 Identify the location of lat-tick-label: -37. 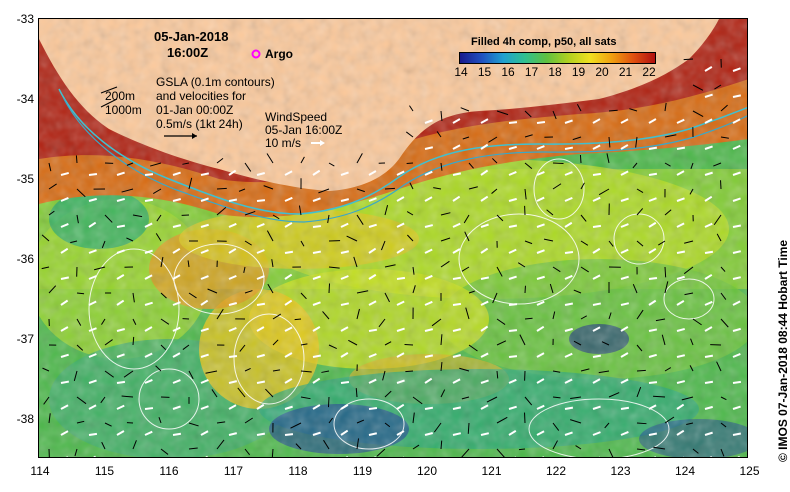
(25, 339).